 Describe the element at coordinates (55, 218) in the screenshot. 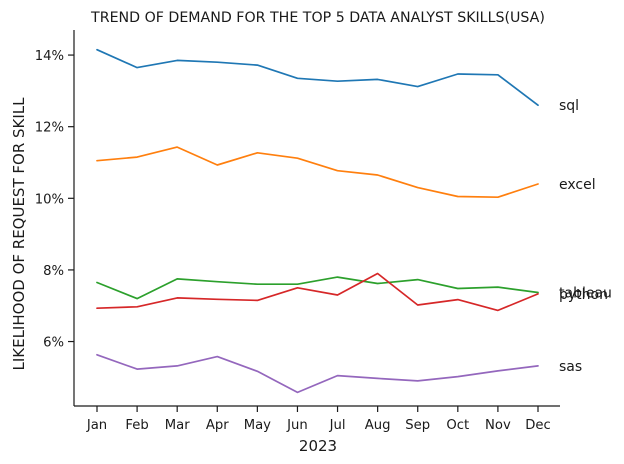

I see `y-axis: 6% 8% 10% 12% 14%` at that location.